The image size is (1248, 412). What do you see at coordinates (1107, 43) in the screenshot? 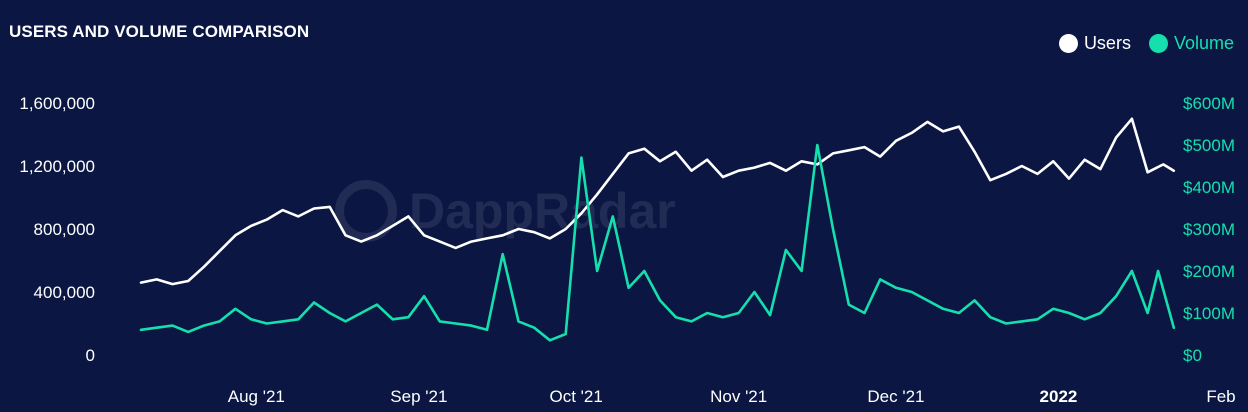
I see `legend-label-users: Users` at bounding box center [1107, 43].